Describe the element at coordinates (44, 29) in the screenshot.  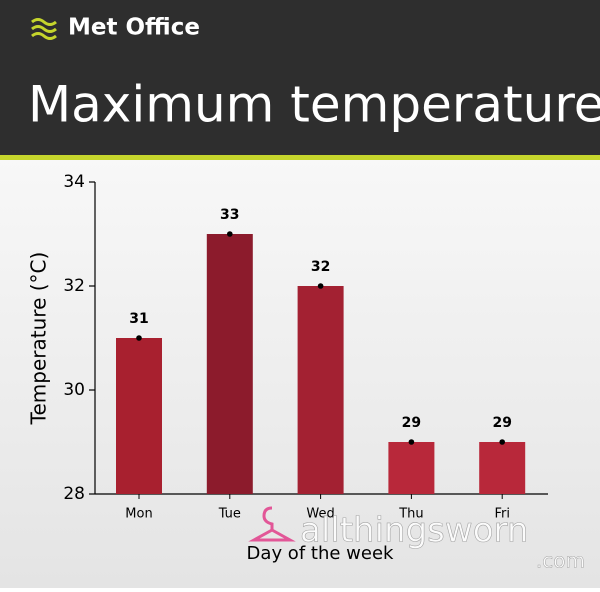
I see `logo-icon` at that location.